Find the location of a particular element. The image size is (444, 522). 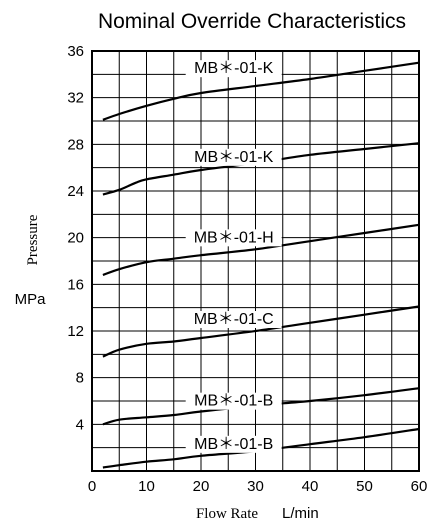

y-tick-label: 36 is located at coordinates (75, 51).